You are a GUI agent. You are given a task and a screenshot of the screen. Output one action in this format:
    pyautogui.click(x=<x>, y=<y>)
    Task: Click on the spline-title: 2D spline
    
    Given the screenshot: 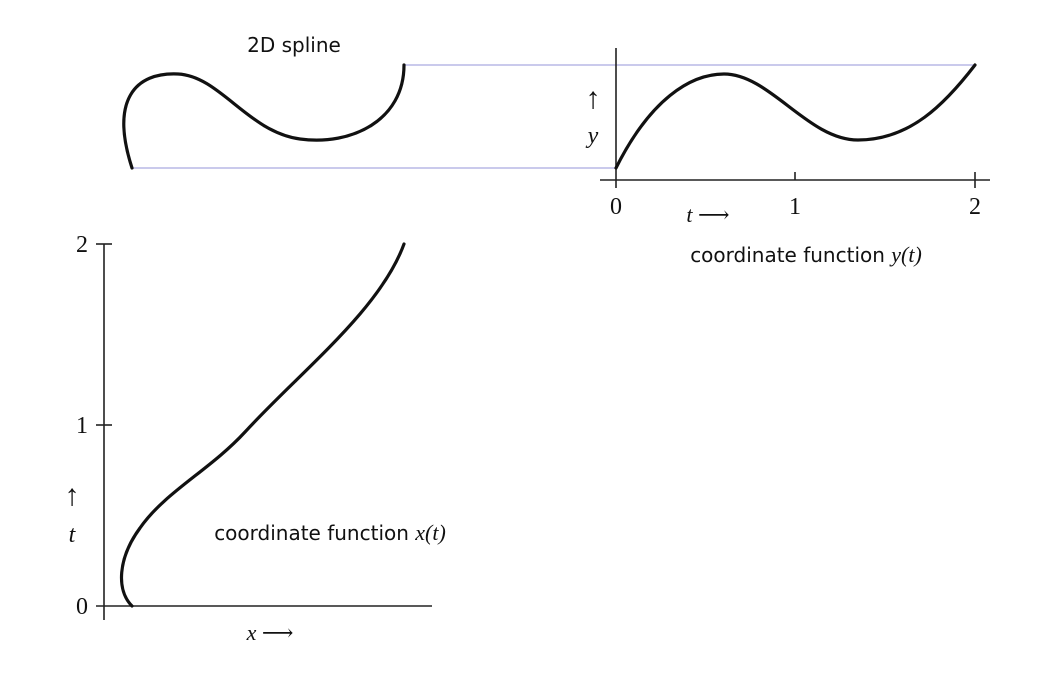 What is the action you would take?
    pyautogui.click(x=294, y=45)
    